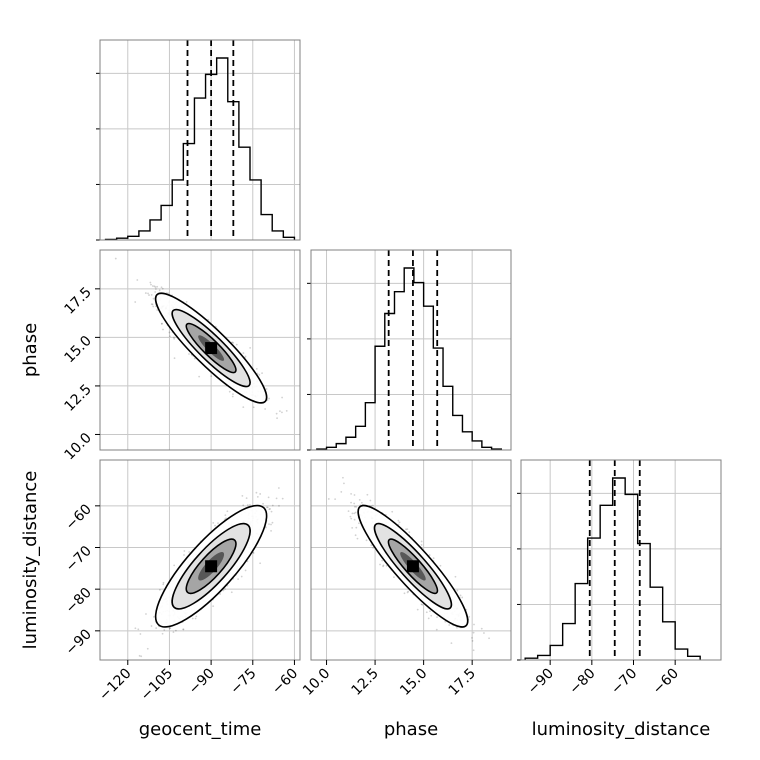 The image size is (760, 760). I want to click on y-tick-label: 15.0, so click(77, 349).